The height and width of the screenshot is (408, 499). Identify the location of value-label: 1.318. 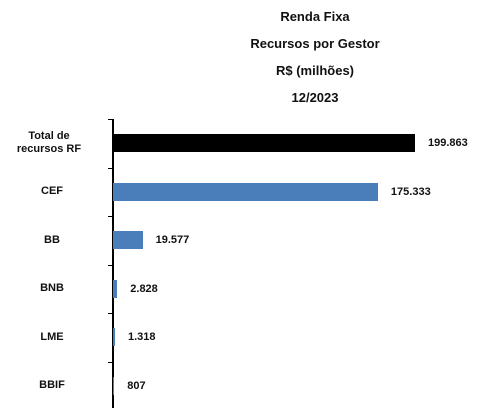
(141, 337).